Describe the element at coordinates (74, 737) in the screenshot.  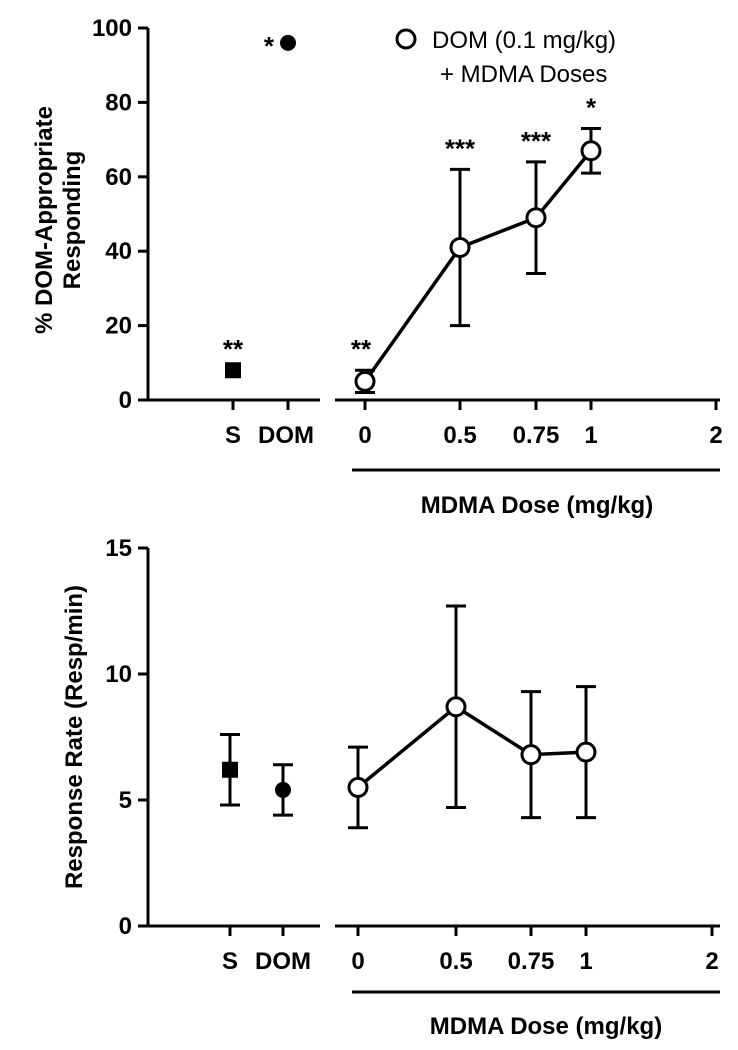
I see `bottom-y-axis-title: Response Rate (Resp/min)` at that location.